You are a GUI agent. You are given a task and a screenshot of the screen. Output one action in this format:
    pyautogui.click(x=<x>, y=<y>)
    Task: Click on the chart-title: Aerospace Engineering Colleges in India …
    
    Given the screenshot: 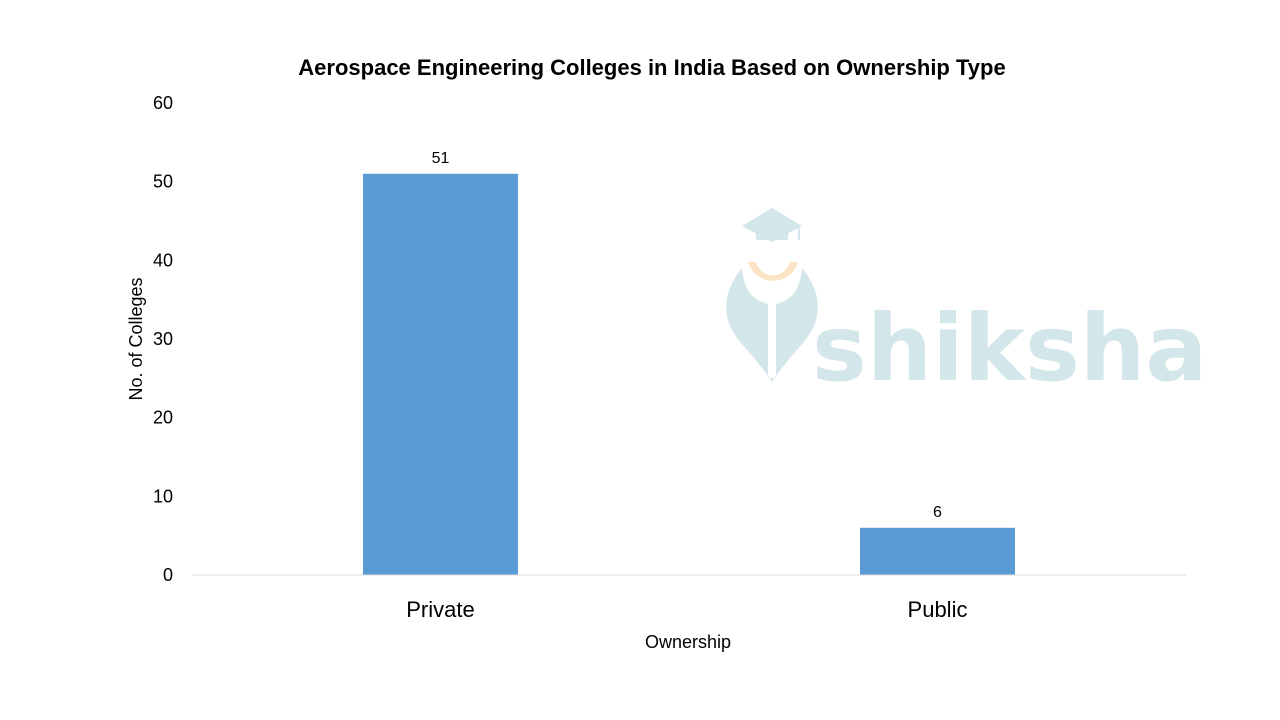 What is the action you would take?
    pyautogui.click(x=651, y=67)
    